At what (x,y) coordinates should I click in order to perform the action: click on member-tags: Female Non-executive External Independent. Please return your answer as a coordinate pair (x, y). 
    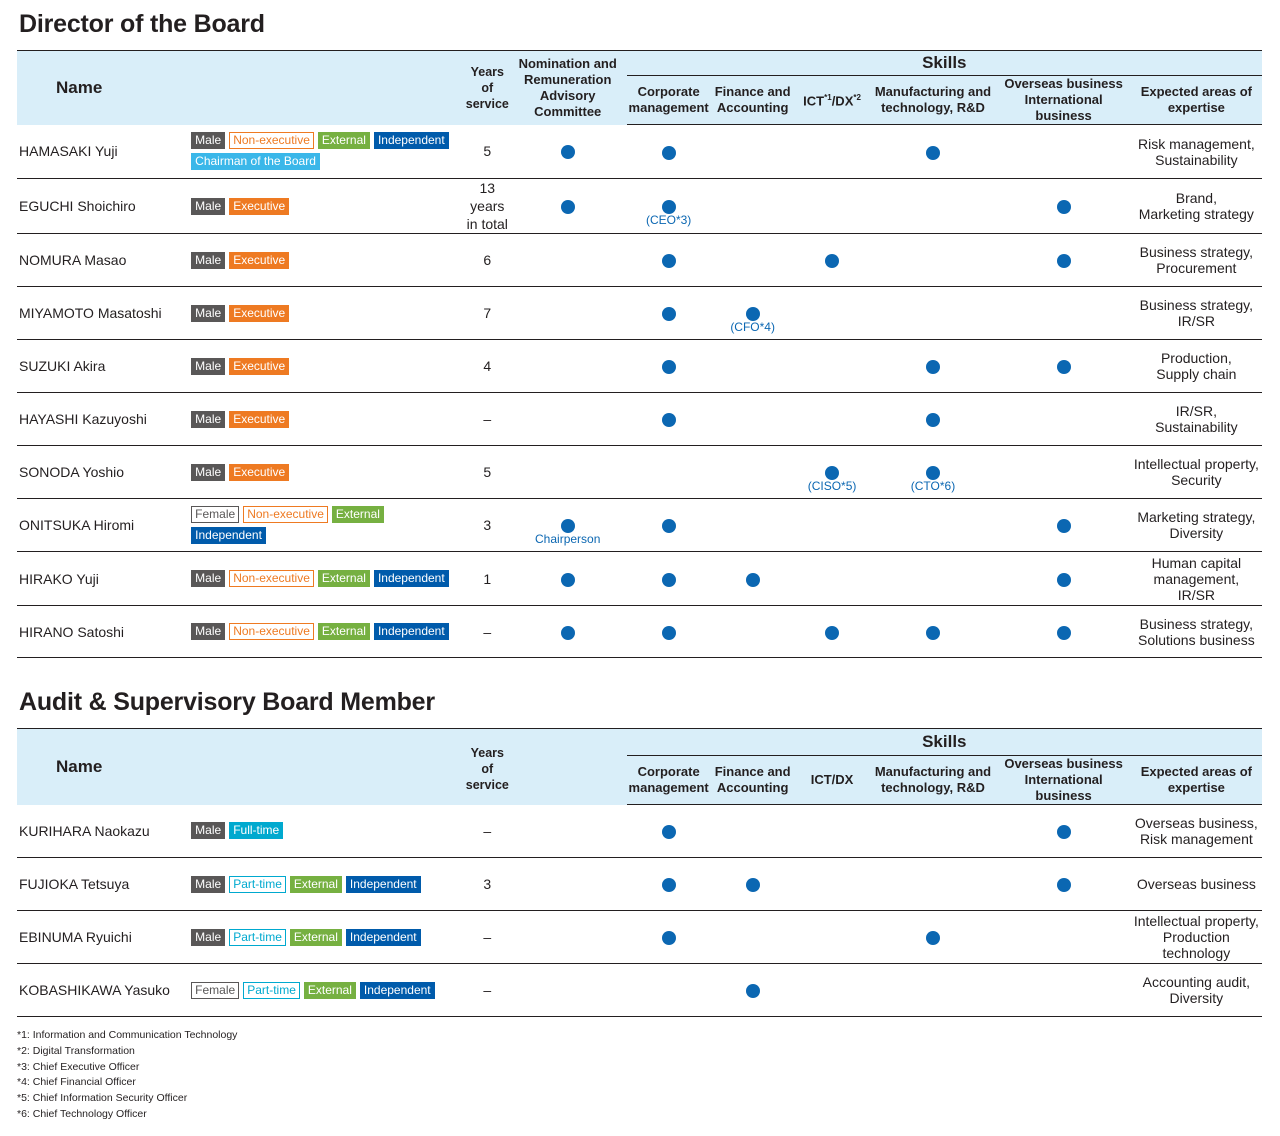
    Looking at the image, I should click on (328, 525).